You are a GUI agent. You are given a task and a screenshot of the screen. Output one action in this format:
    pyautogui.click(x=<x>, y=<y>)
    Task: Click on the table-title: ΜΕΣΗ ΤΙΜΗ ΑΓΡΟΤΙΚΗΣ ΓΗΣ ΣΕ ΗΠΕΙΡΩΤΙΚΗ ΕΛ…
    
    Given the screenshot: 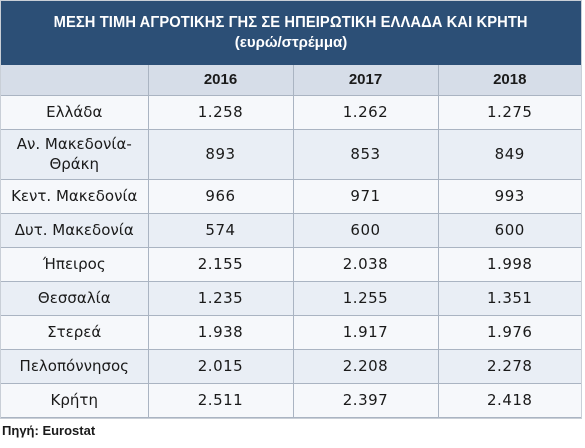 What is the action you would take?
    pyautogui.click(x=291, y=22)
    